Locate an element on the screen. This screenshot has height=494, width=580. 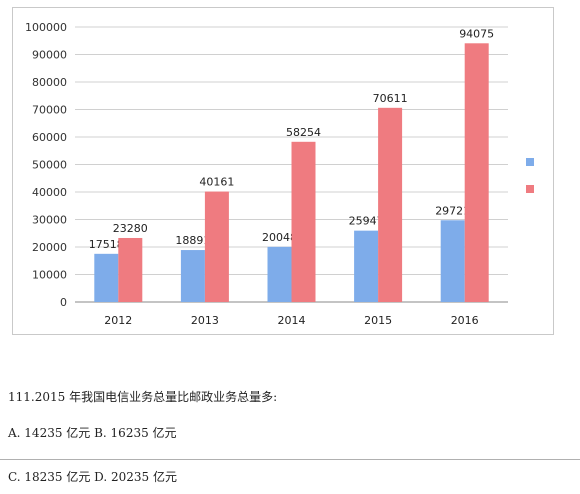
question-text: 111.2015 年我国电信业务总量比邮政业务总量多: is located at coordinates (143, 397).